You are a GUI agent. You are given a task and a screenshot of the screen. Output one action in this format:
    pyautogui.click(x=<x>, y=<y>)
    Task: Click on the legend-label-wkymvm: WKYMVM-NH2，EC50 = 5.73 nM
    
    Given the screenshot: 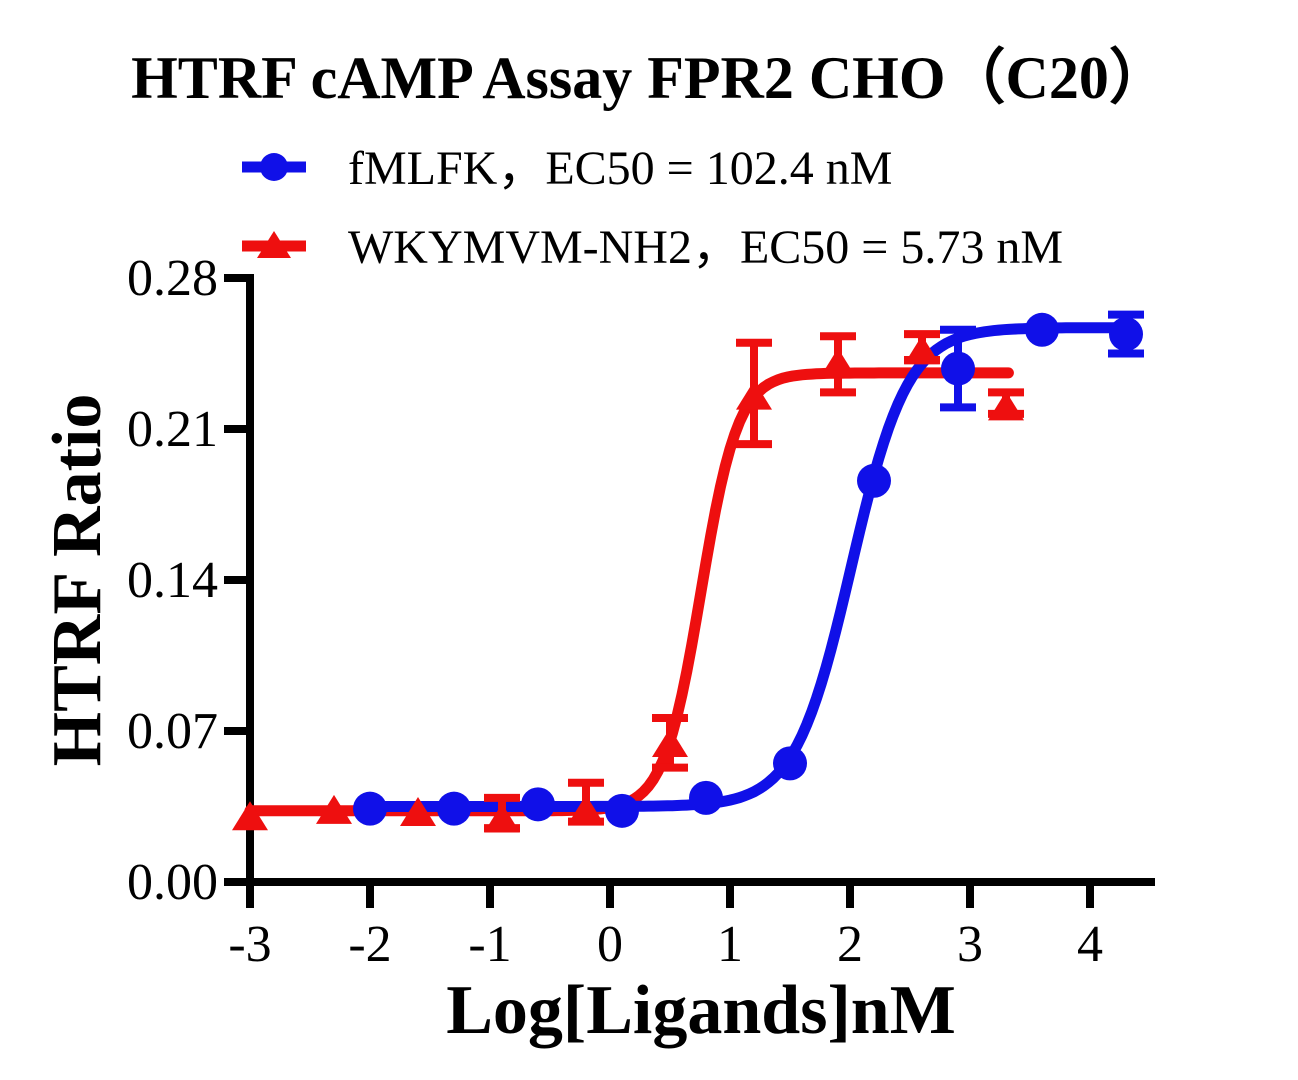 What is the action you would take?
    pyautogui.click(x=705, y=247)
    